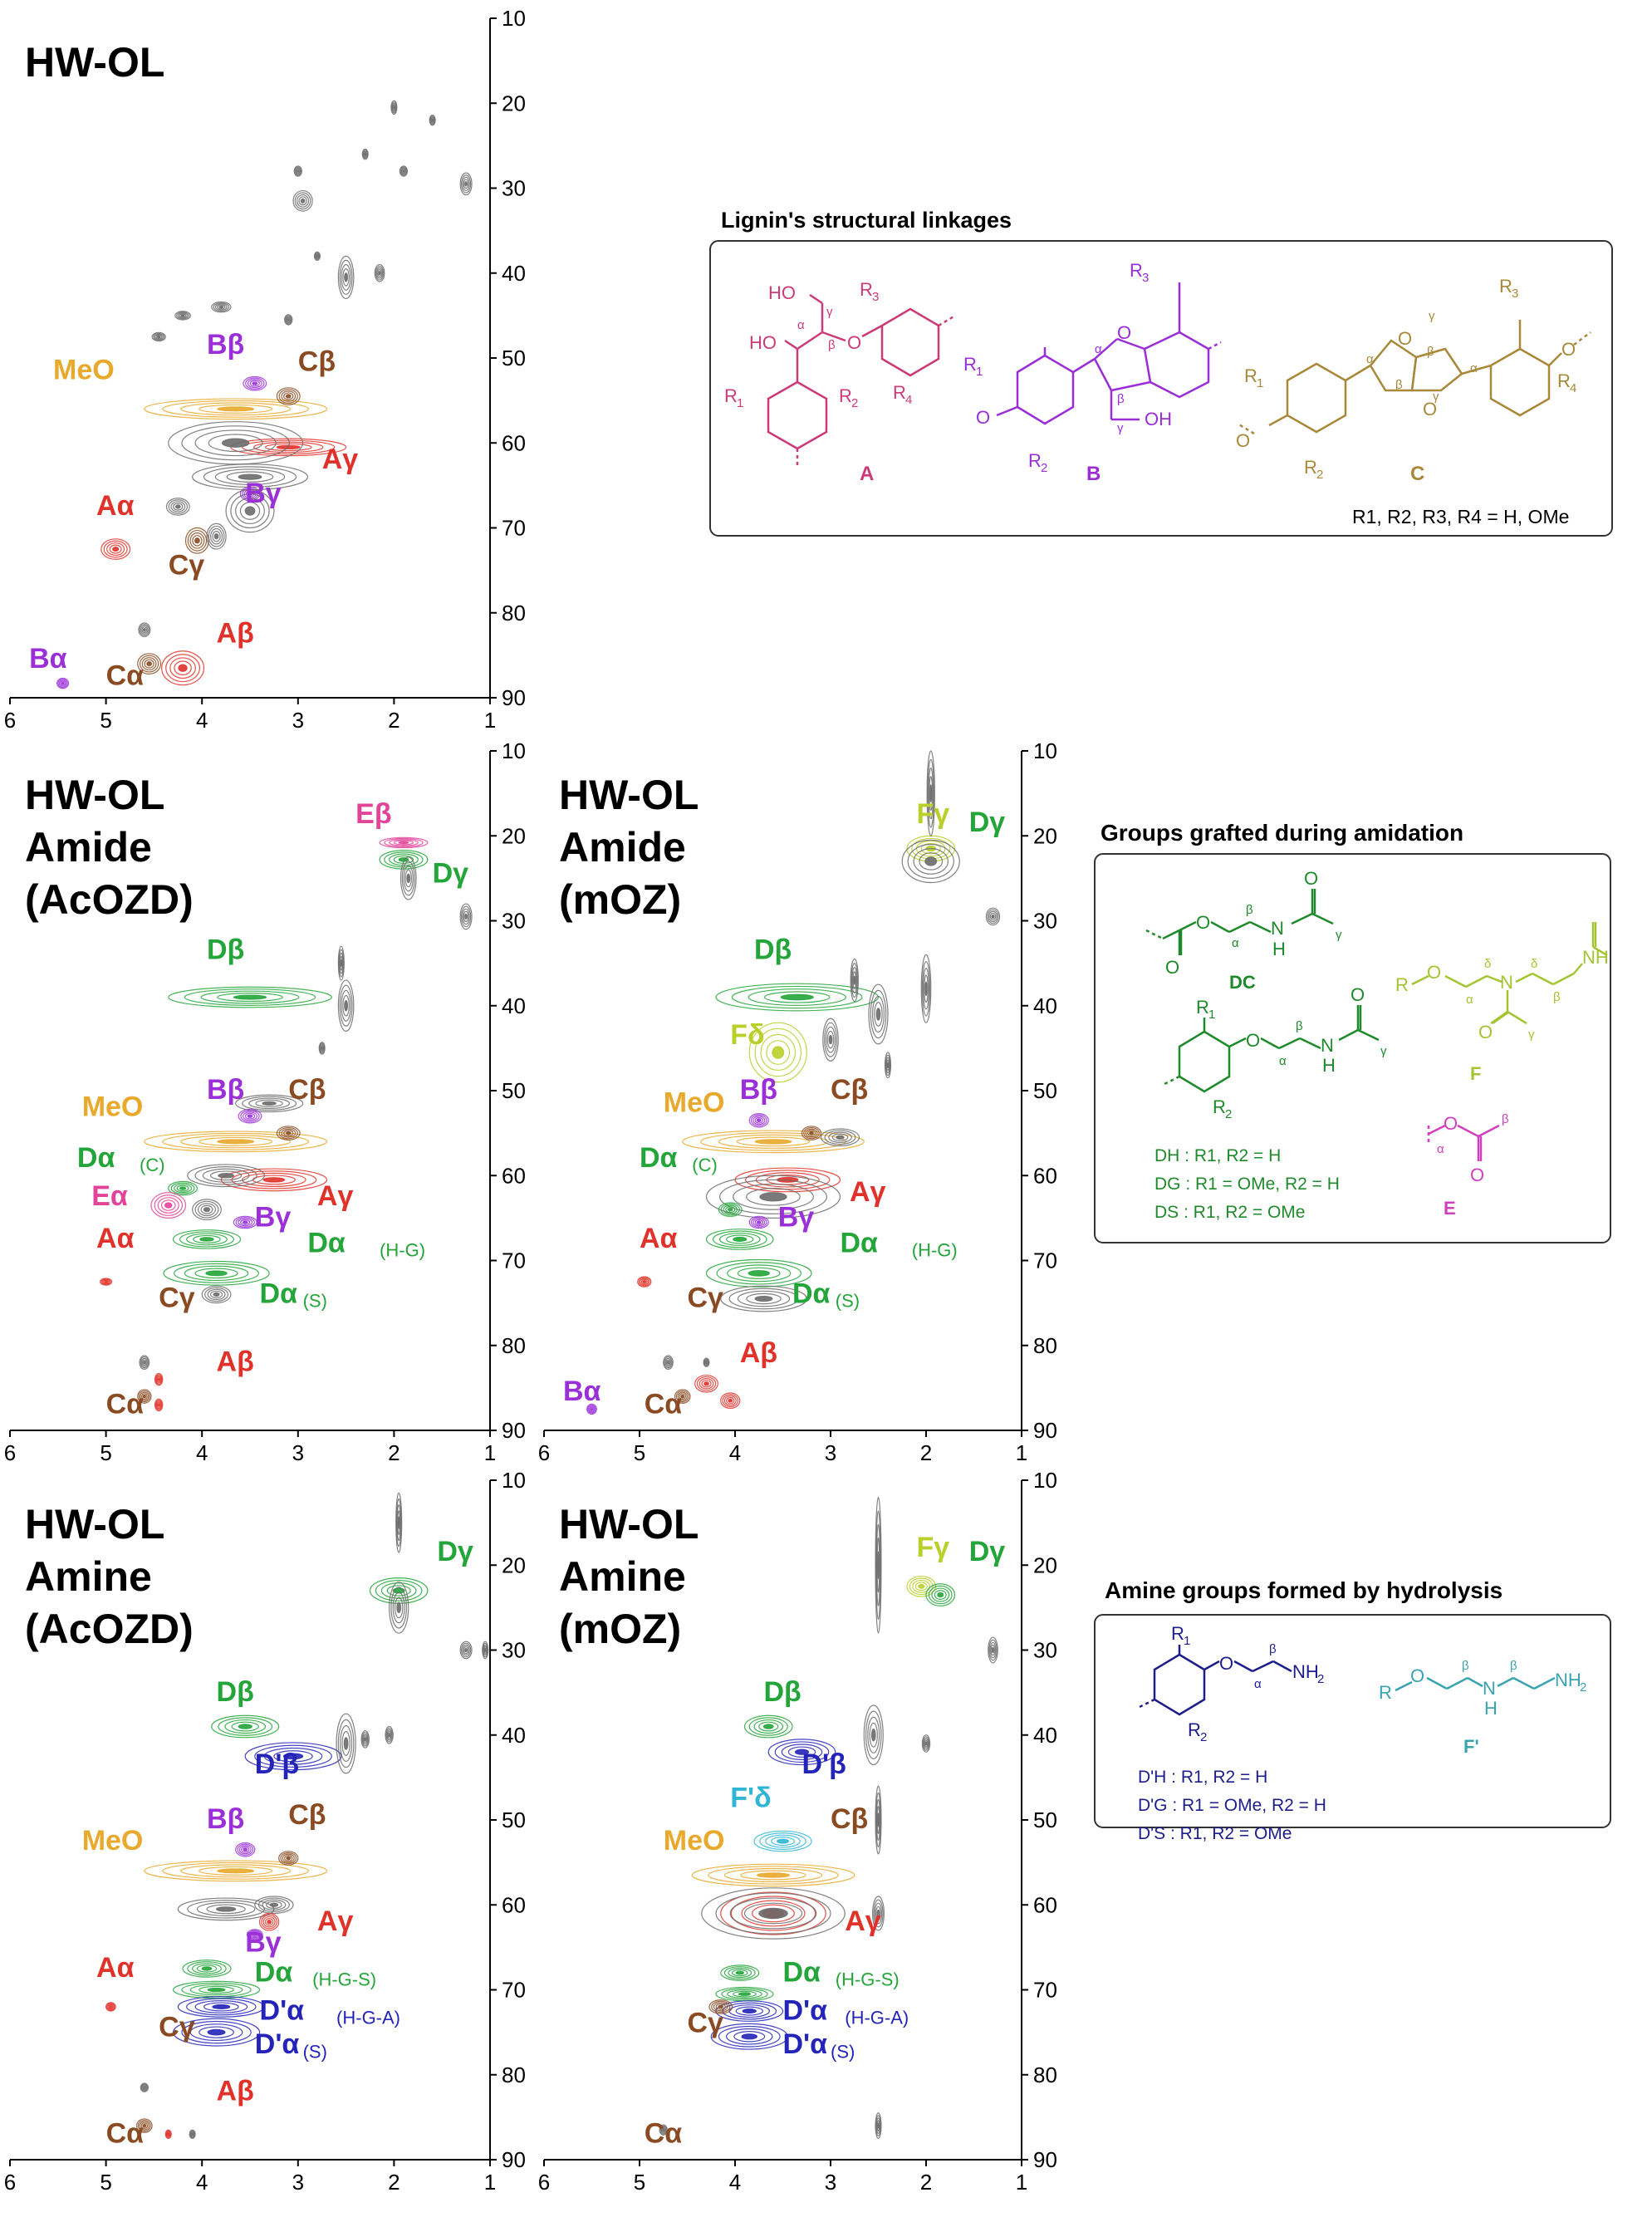 Image resolution: width=1652 pixels, height=2217 pixels. What do you see at coordinates (10, 1452) in the screenshot?
I see `x-tick-label: 6` at bounding box center [10, 1452].